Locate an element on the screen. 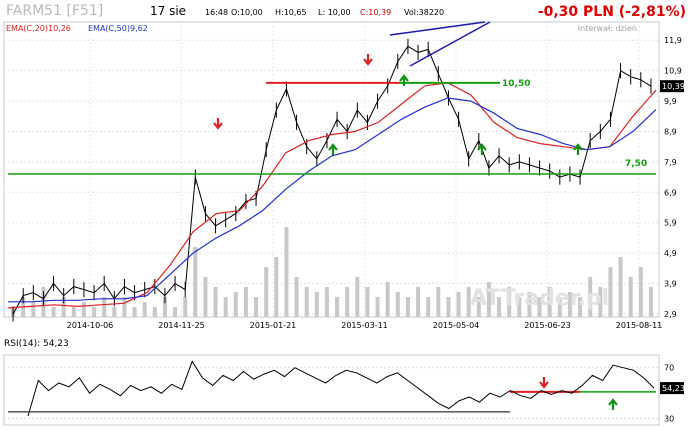  close-label: C:10,39 is located at coordinates (375, 12).